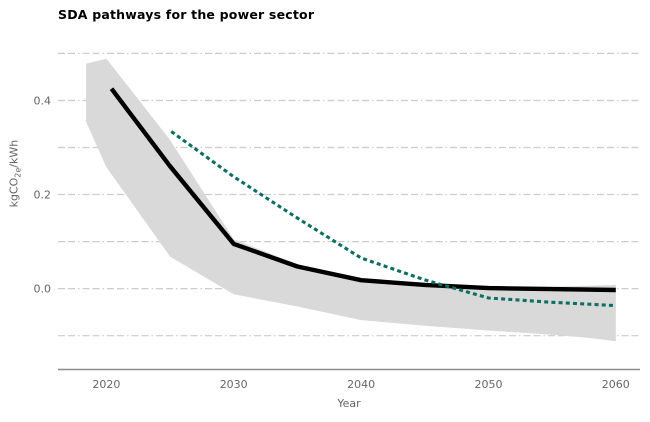  Describe the element at coordinates (43, 289) in the screenshot. I see `y-tick-label: 0.0` at that location.